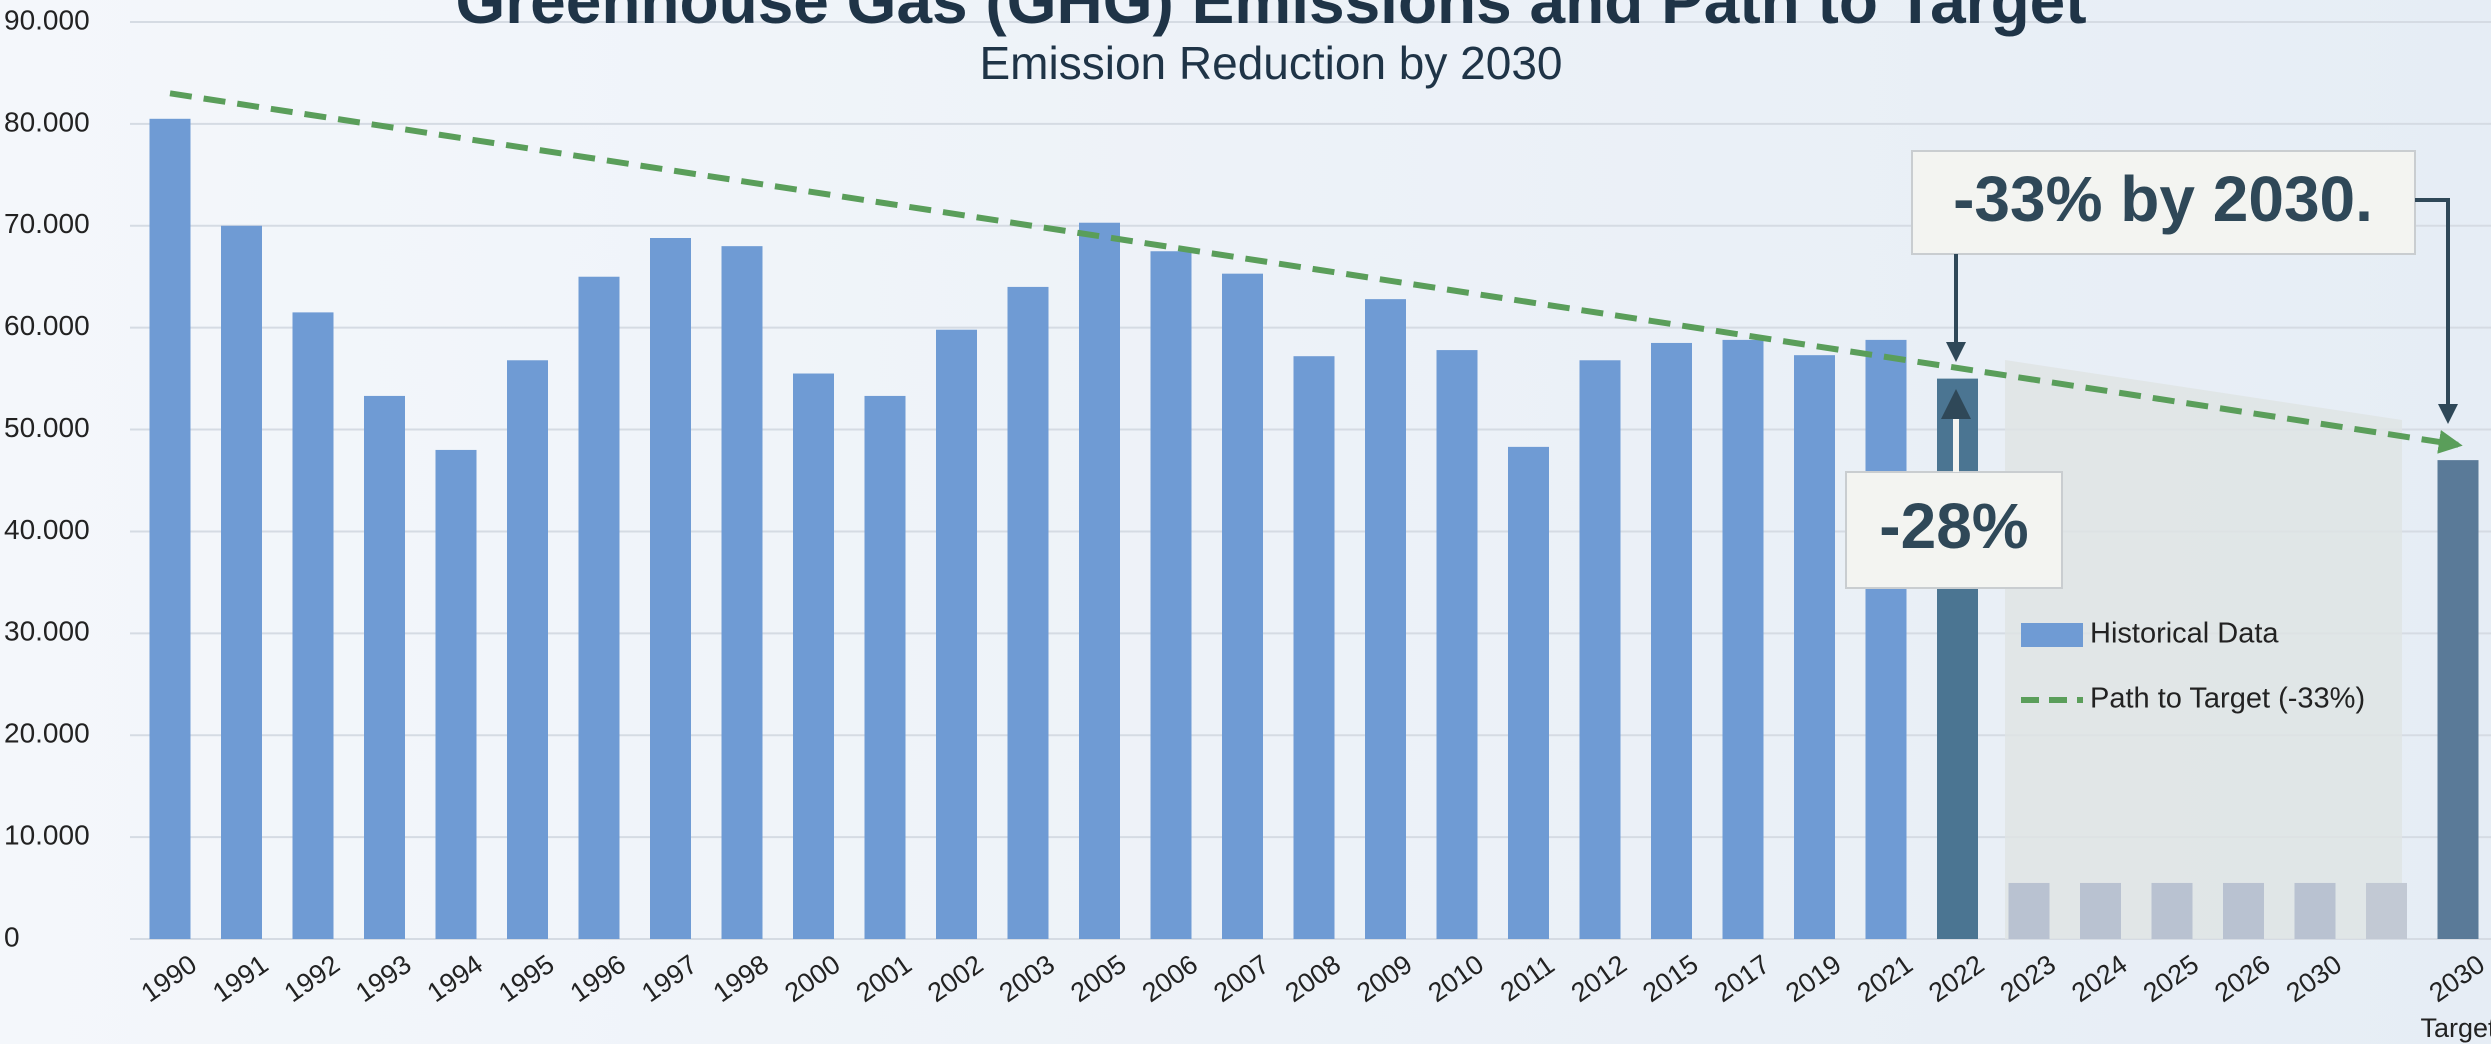 Image resolution: width=2491 pixels, height=1044 pixels. I want to click on annotation-text: -28%, so click(1953, 526).